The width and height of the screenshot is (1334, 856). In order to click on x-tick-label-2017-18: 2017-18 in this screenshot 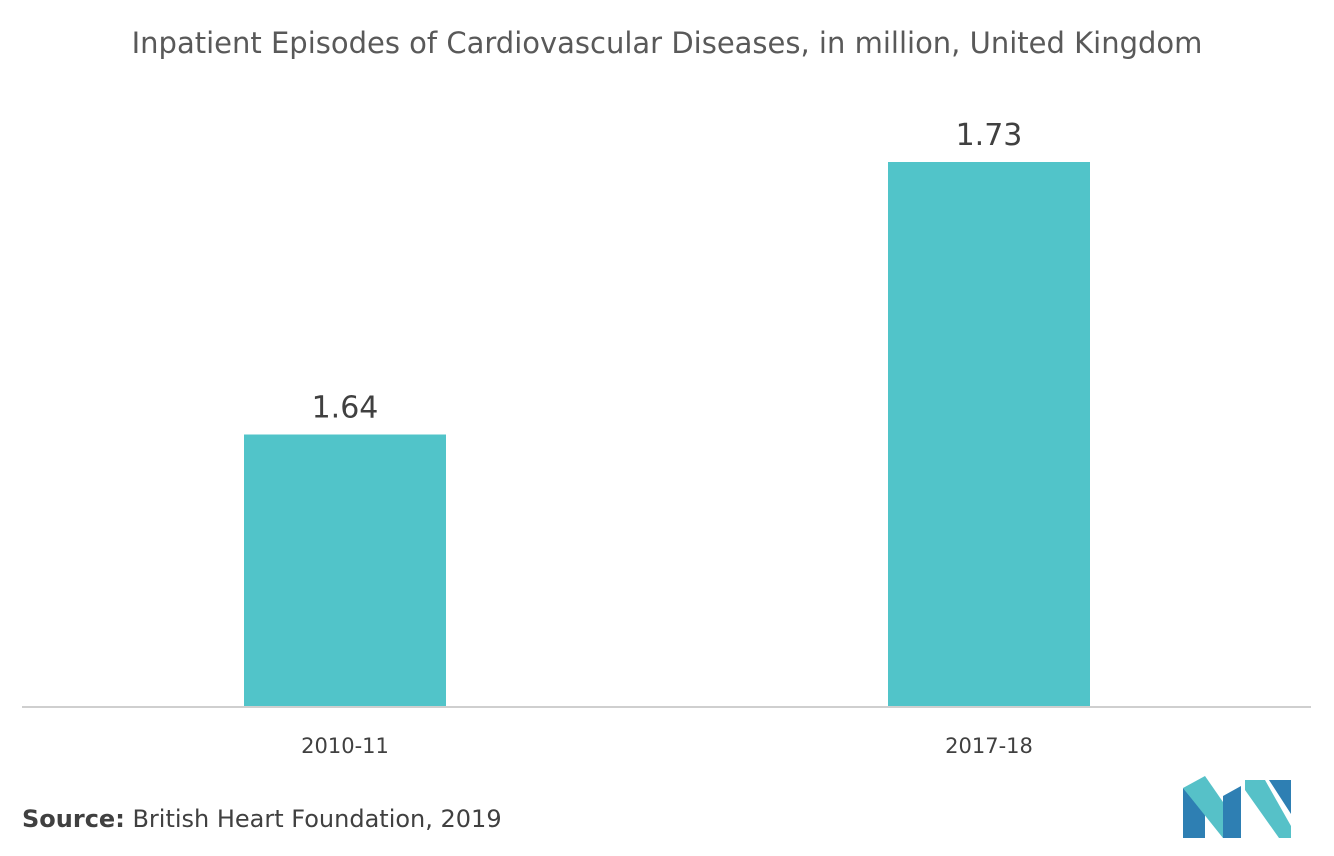, I will do `click(989, 746)`.